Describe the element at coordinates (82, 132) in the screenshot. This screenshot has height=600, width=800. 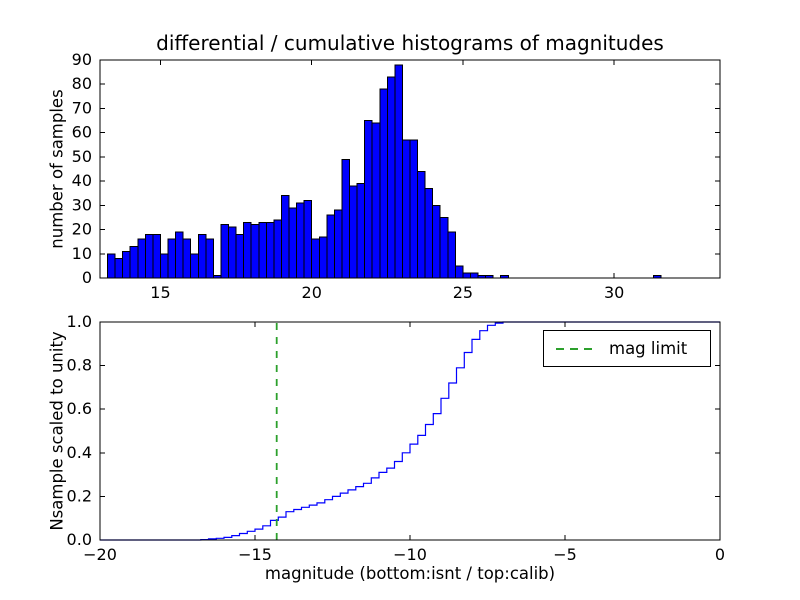
I see `y-tick-label: 60` at that location.